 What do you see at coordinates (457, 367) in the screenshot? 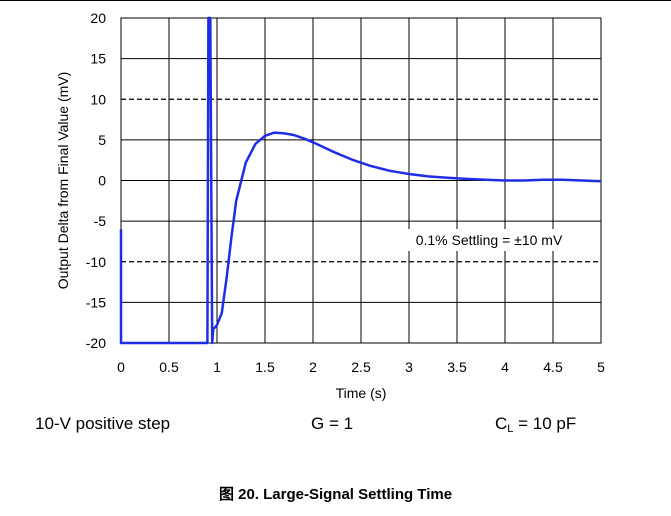
I see `x-tick-label: 3.5` at bounding box center [457, 367].